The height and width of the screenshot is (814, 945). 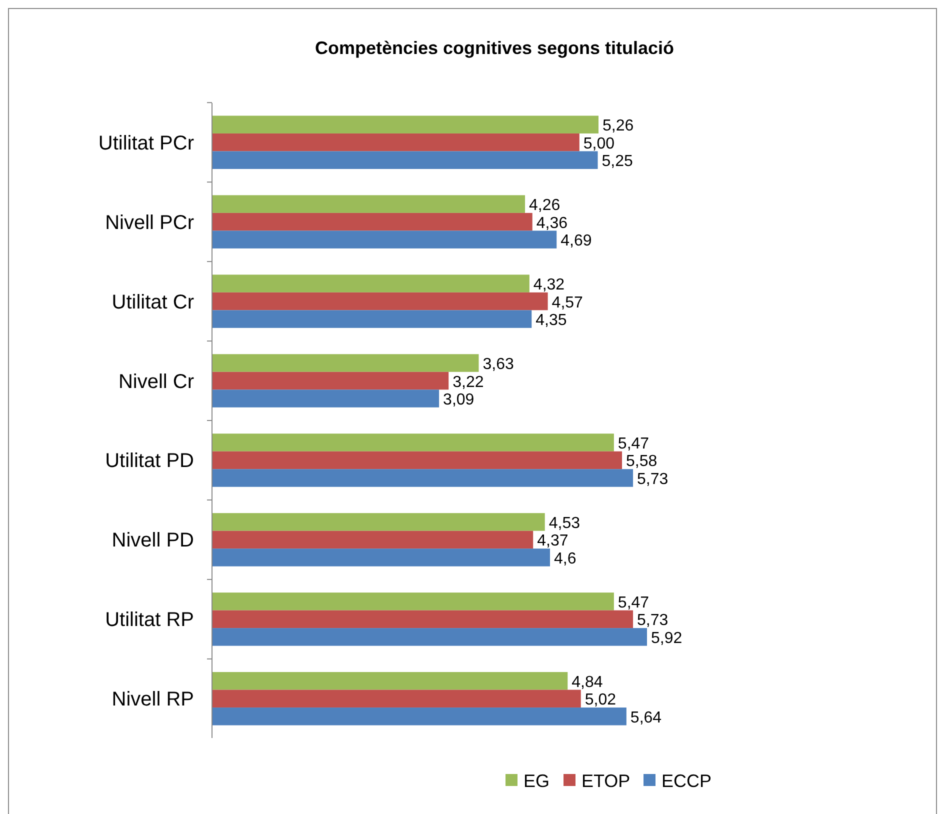 I want to click on data-label: 4,53, so click(x=564, y=523).